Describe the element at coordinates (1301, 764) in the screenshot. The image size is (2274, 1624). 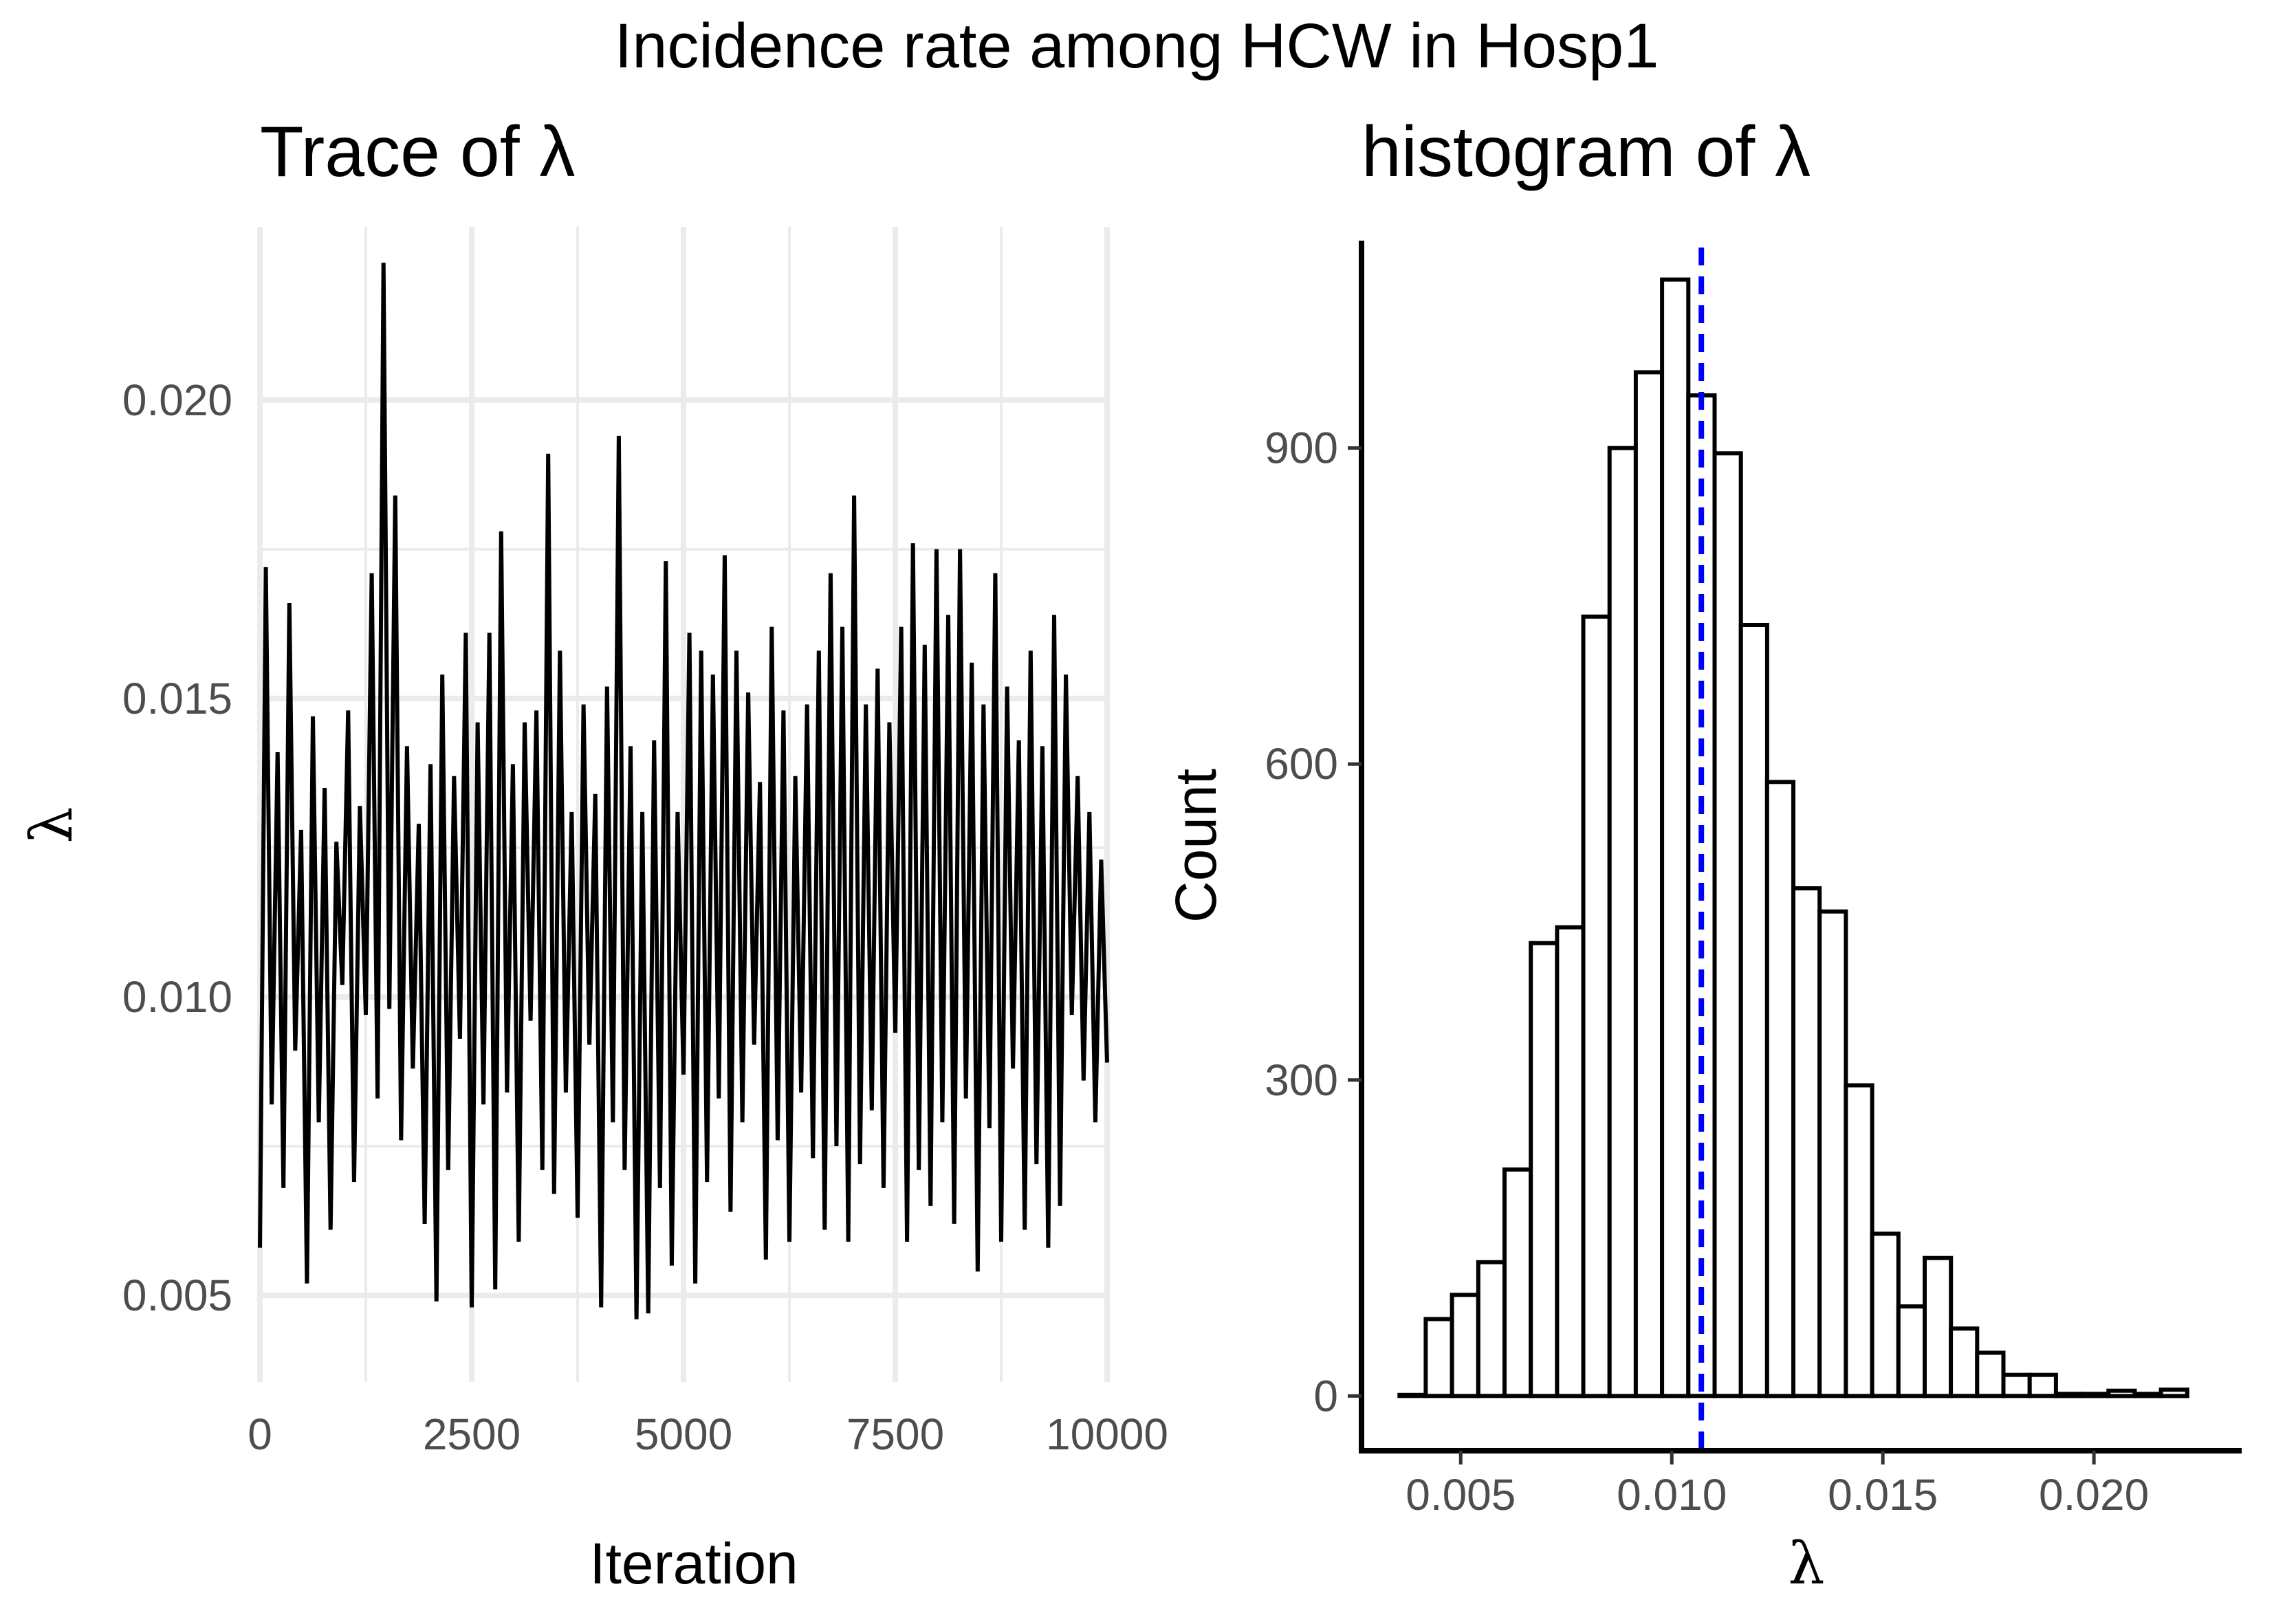
I see `histogram-y-tick-label: 600` at that location.